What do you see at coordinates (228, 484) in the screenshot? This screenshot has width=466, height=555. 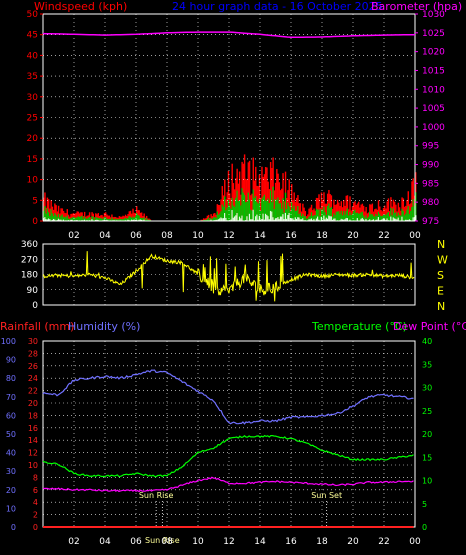 I see `dewpoint-line` at bounding box center [228, 484].